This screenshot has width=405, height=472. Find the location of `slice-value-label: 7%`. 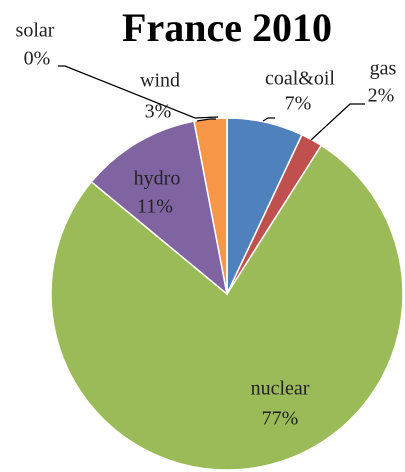

slice-value-label: 7% is located at coordinates (298, 104).